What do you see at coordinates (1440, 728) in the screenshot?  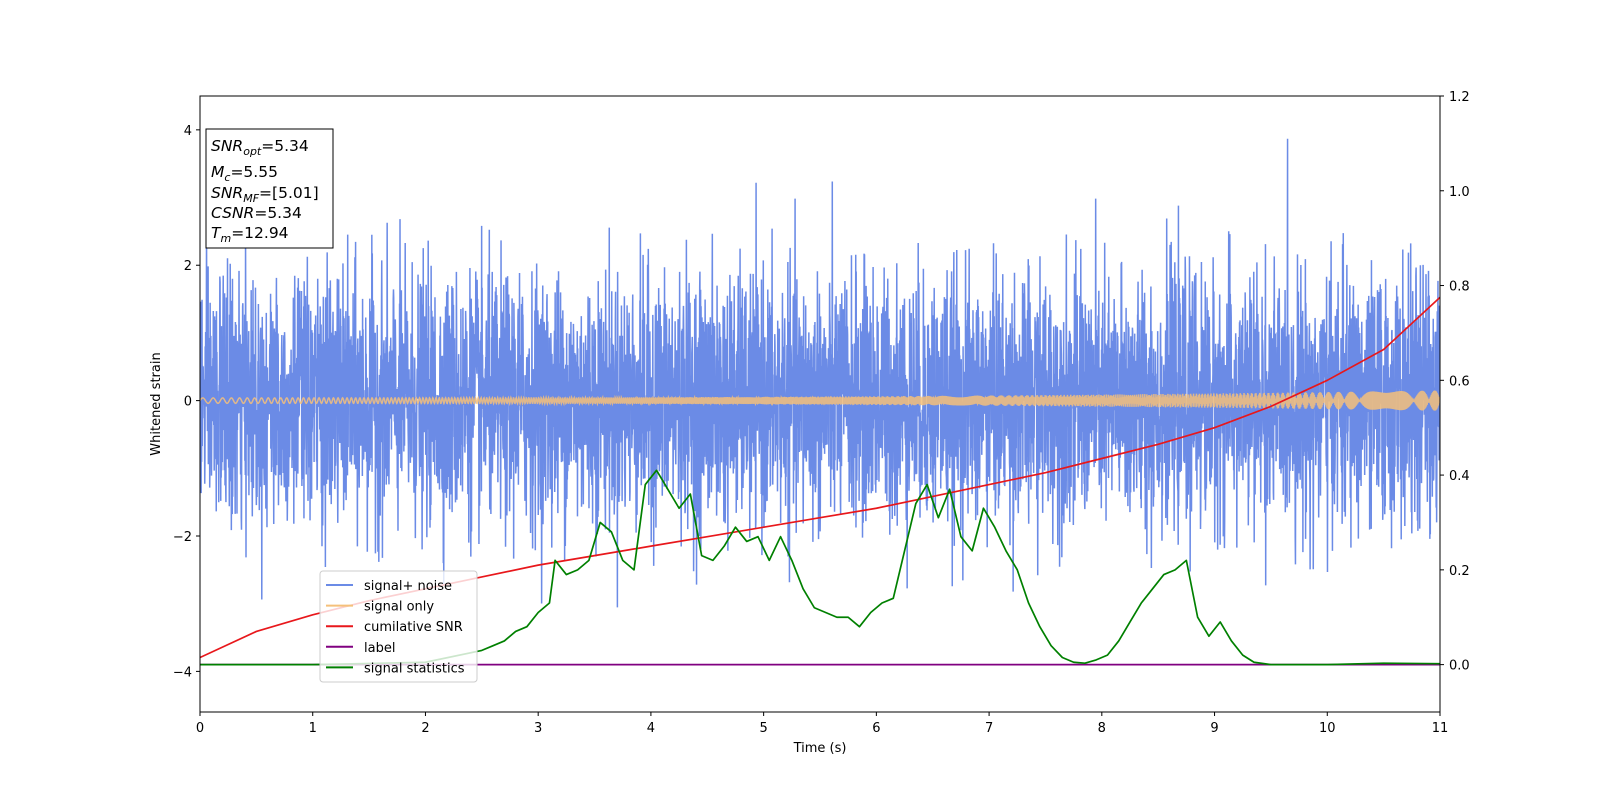 I see `x-tick-label: 11` at bounding box center [1440, 728].